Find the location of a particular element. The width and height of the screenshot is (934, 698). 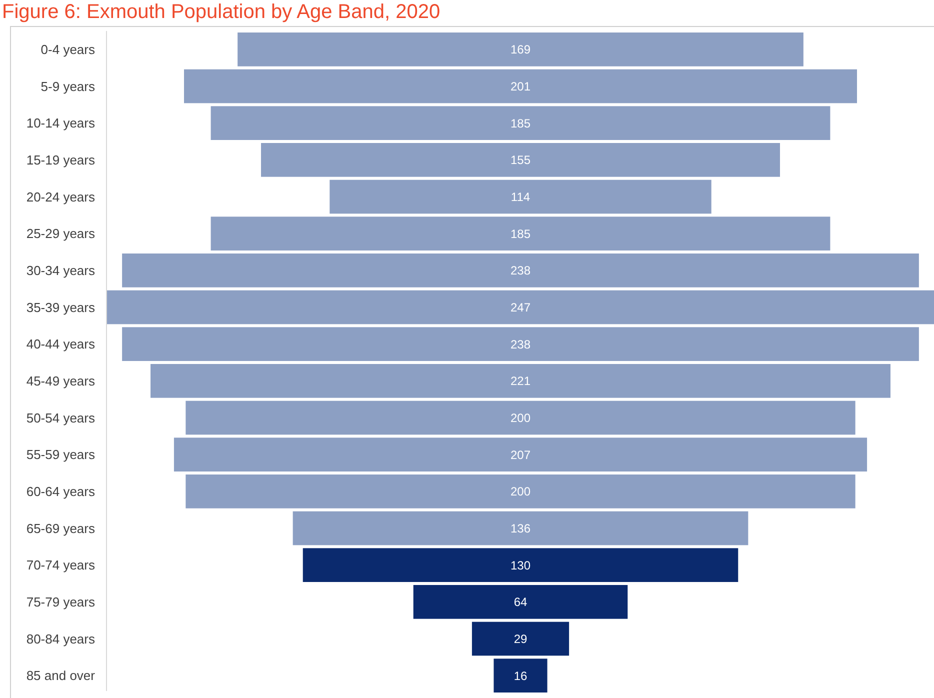

data-label: 114 is located at coordinates (520, 197).